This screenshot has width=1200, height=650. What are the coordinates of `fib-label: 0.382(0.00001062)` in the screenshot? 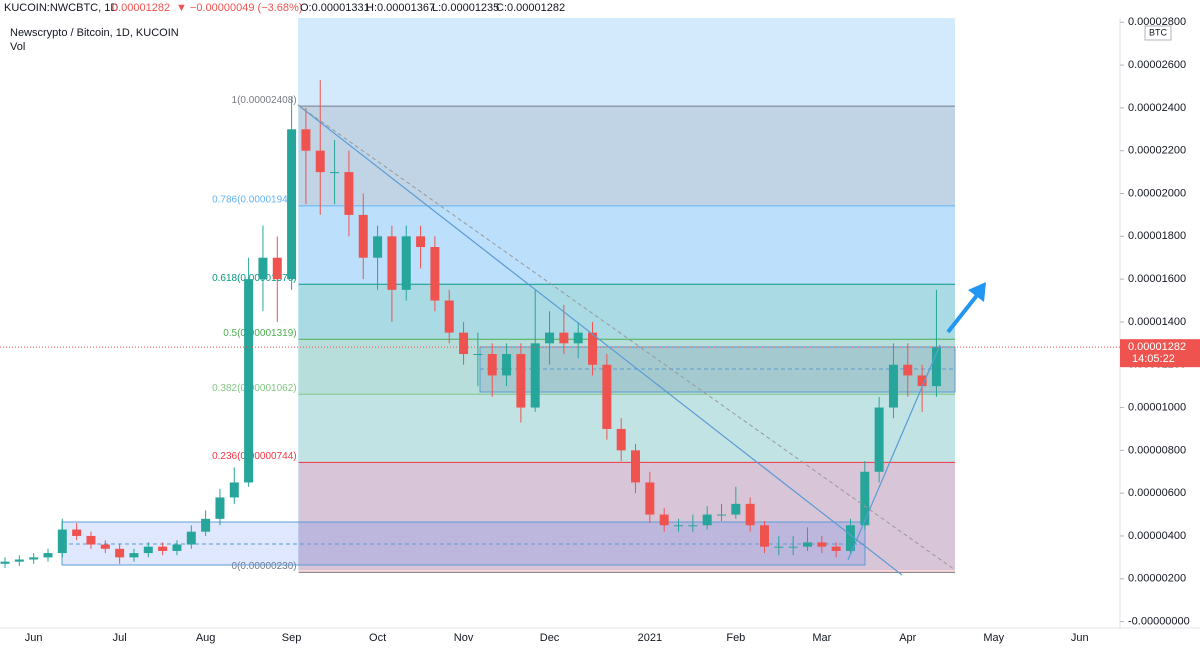 It's located at (254, 388).